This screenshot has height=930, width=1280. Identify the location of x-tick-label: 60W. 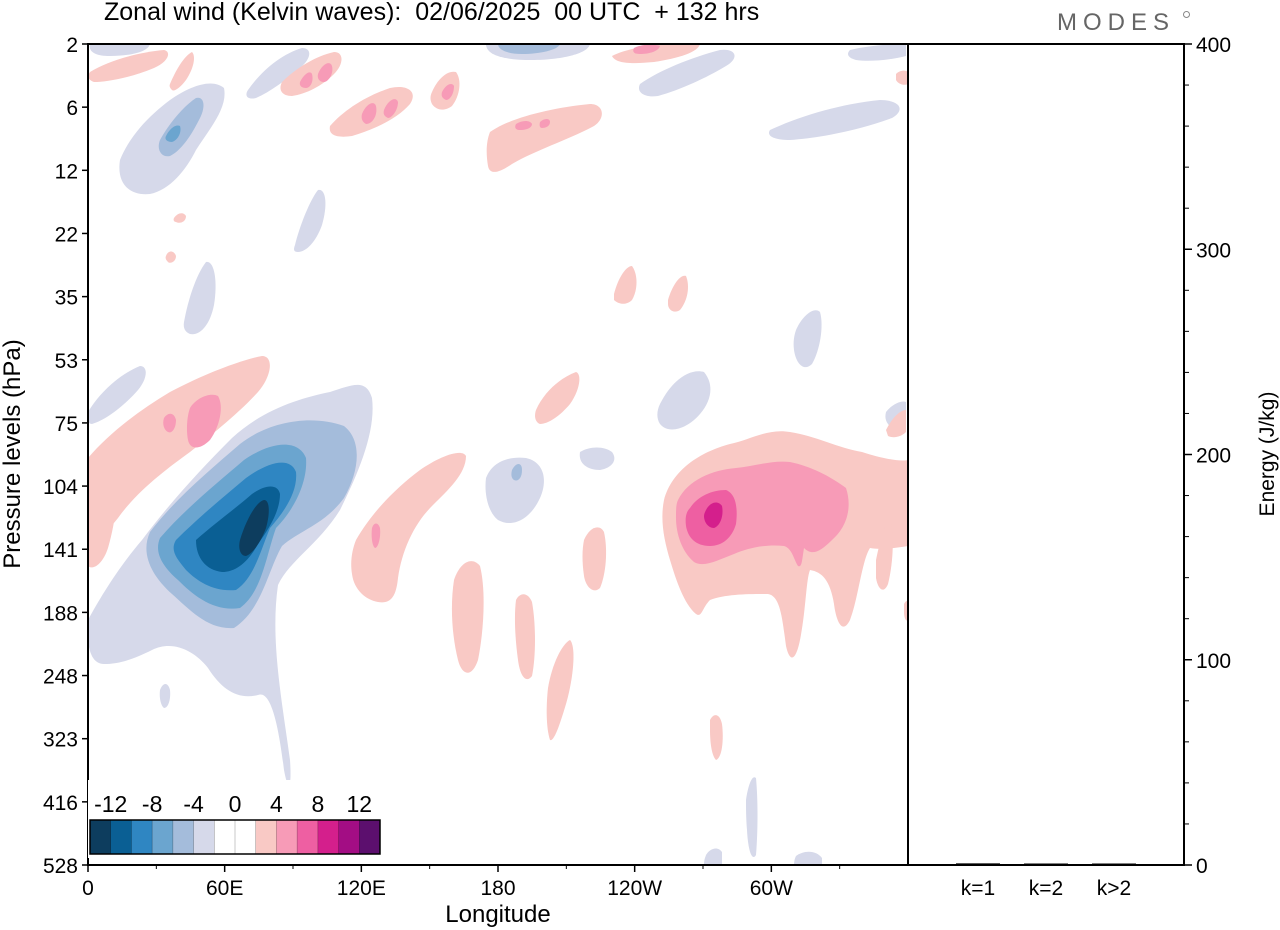
(771, 888).